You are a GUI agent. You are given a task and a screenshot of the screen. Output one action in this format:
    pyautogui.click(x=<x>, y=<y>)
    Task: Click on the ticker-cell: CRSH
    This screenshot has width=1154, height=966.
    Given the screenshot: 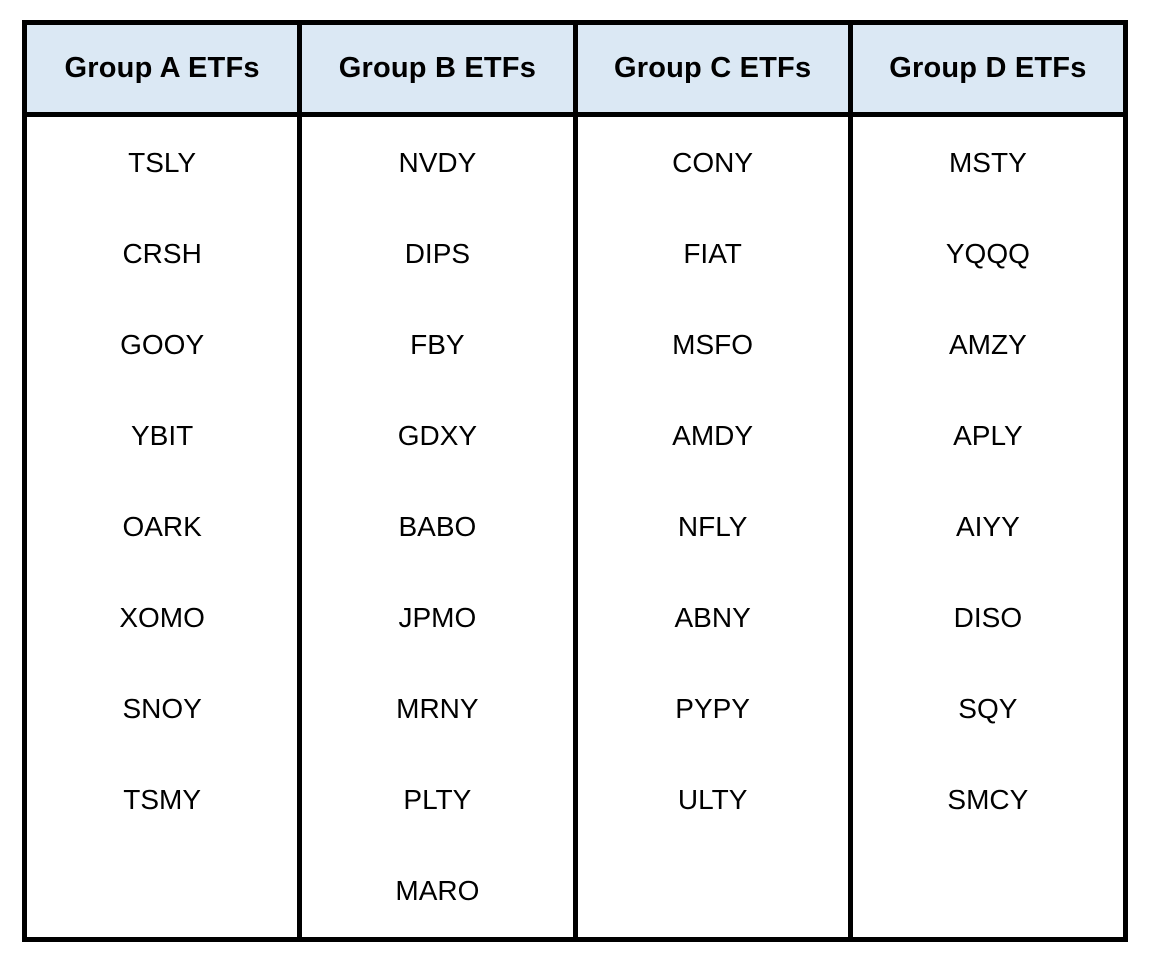 What is the action you would take?
    pyautogui.click(x=162, y=253)
    